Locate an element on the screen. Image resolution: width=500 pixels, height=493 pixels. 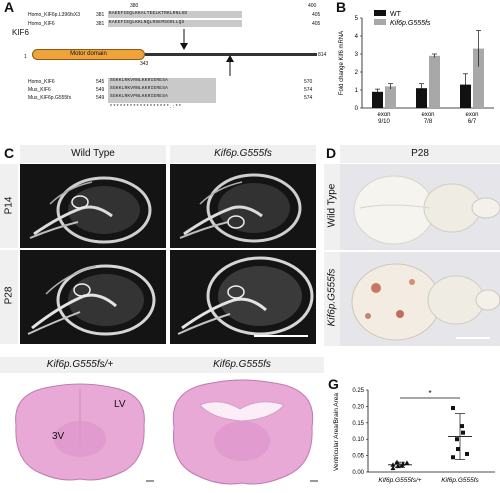
row-label-mutant: Kif6p.G555fs is located at coordinates (332, 298).